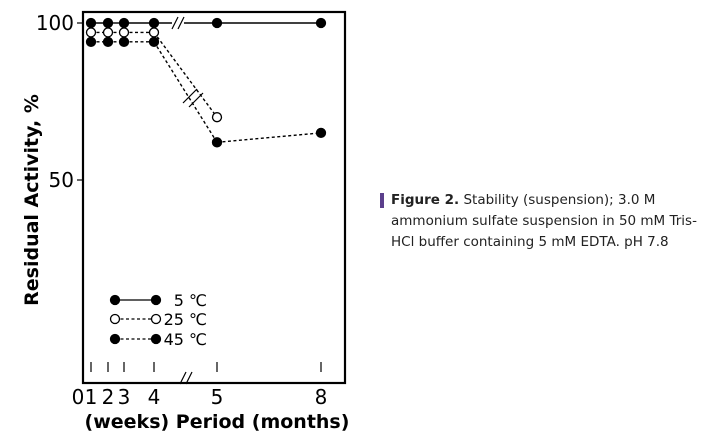 The image size is (724, 445). Describe the element at coordinates (32, 200) in the screenshot. I see `y-axis-label: Residual Activity, %` at that location.